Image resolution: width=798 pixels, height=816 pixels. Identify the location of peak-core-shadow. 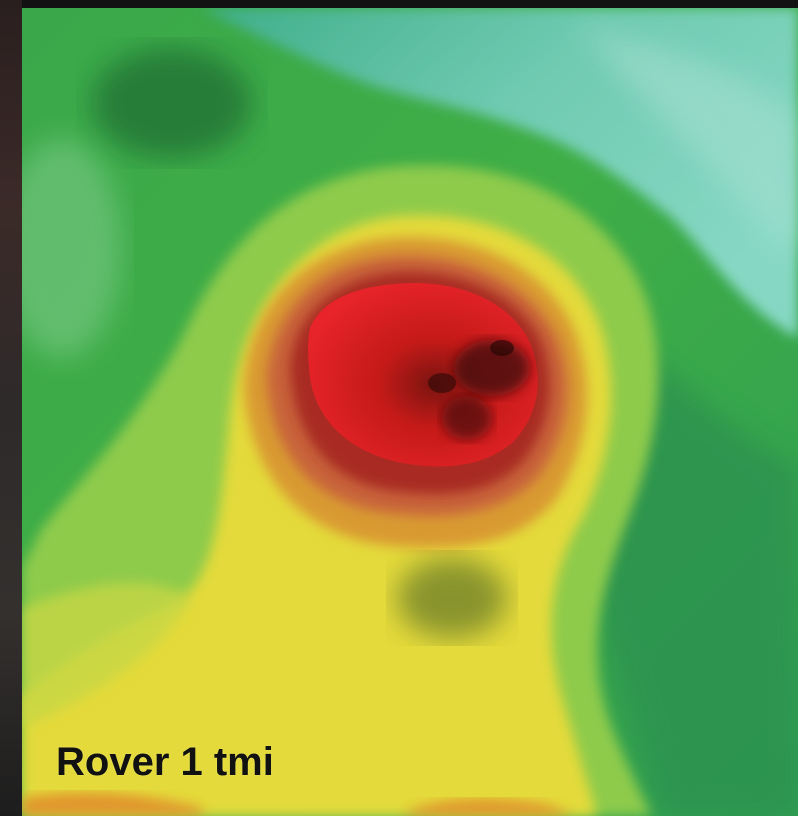
(492, 368).